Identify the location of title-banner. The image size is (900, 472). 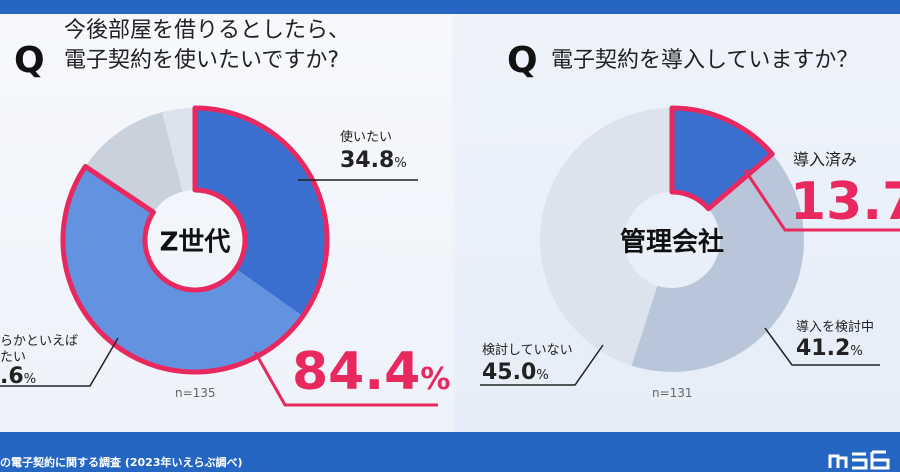
(450, 7).